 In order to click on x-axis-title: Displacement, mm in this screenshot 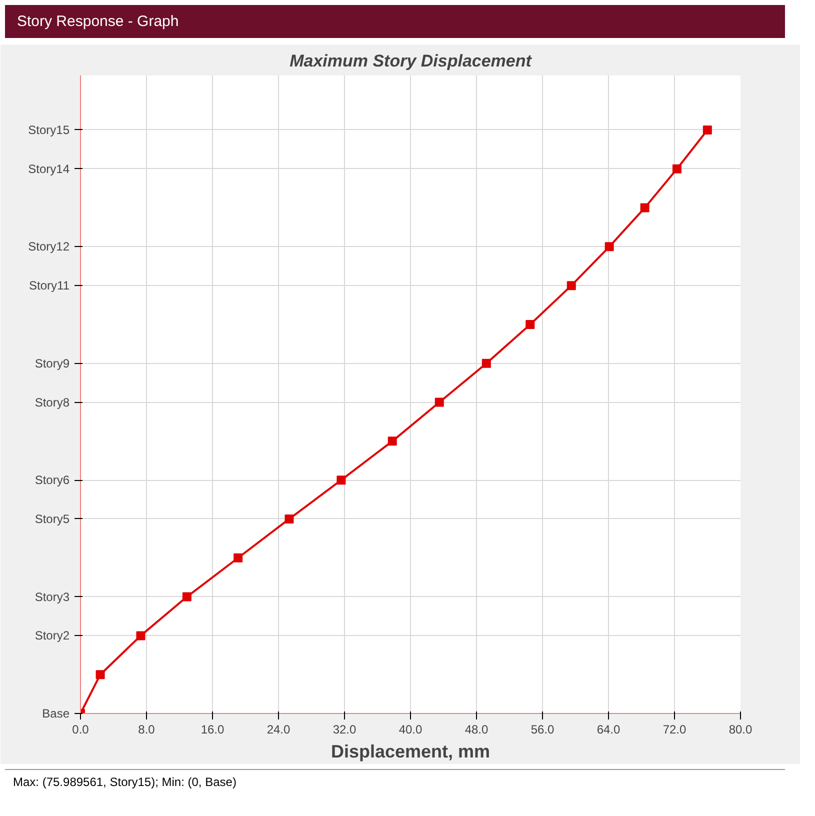, I will do `click(410, 752)`.